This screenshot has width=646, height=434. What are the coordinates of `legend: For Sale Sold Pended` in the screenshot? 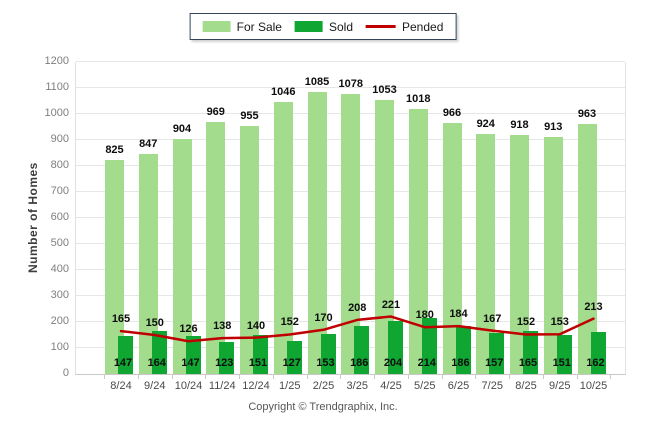 It's located at (323, 26).